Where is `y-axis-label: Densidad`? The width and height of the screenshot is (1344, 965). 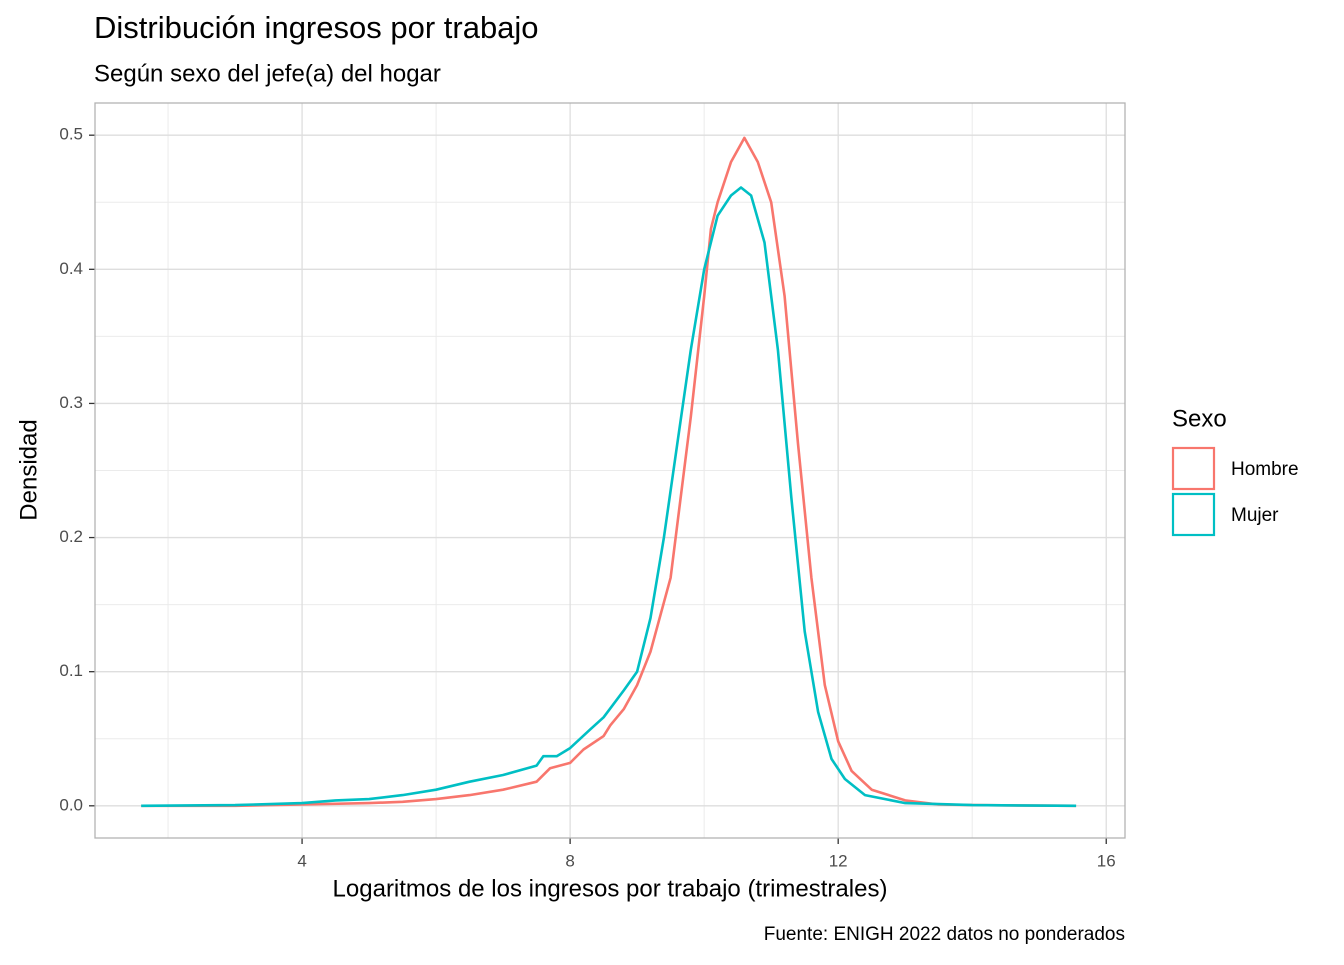 y-axis-label: Densidad is located at coordinates (28, 469).